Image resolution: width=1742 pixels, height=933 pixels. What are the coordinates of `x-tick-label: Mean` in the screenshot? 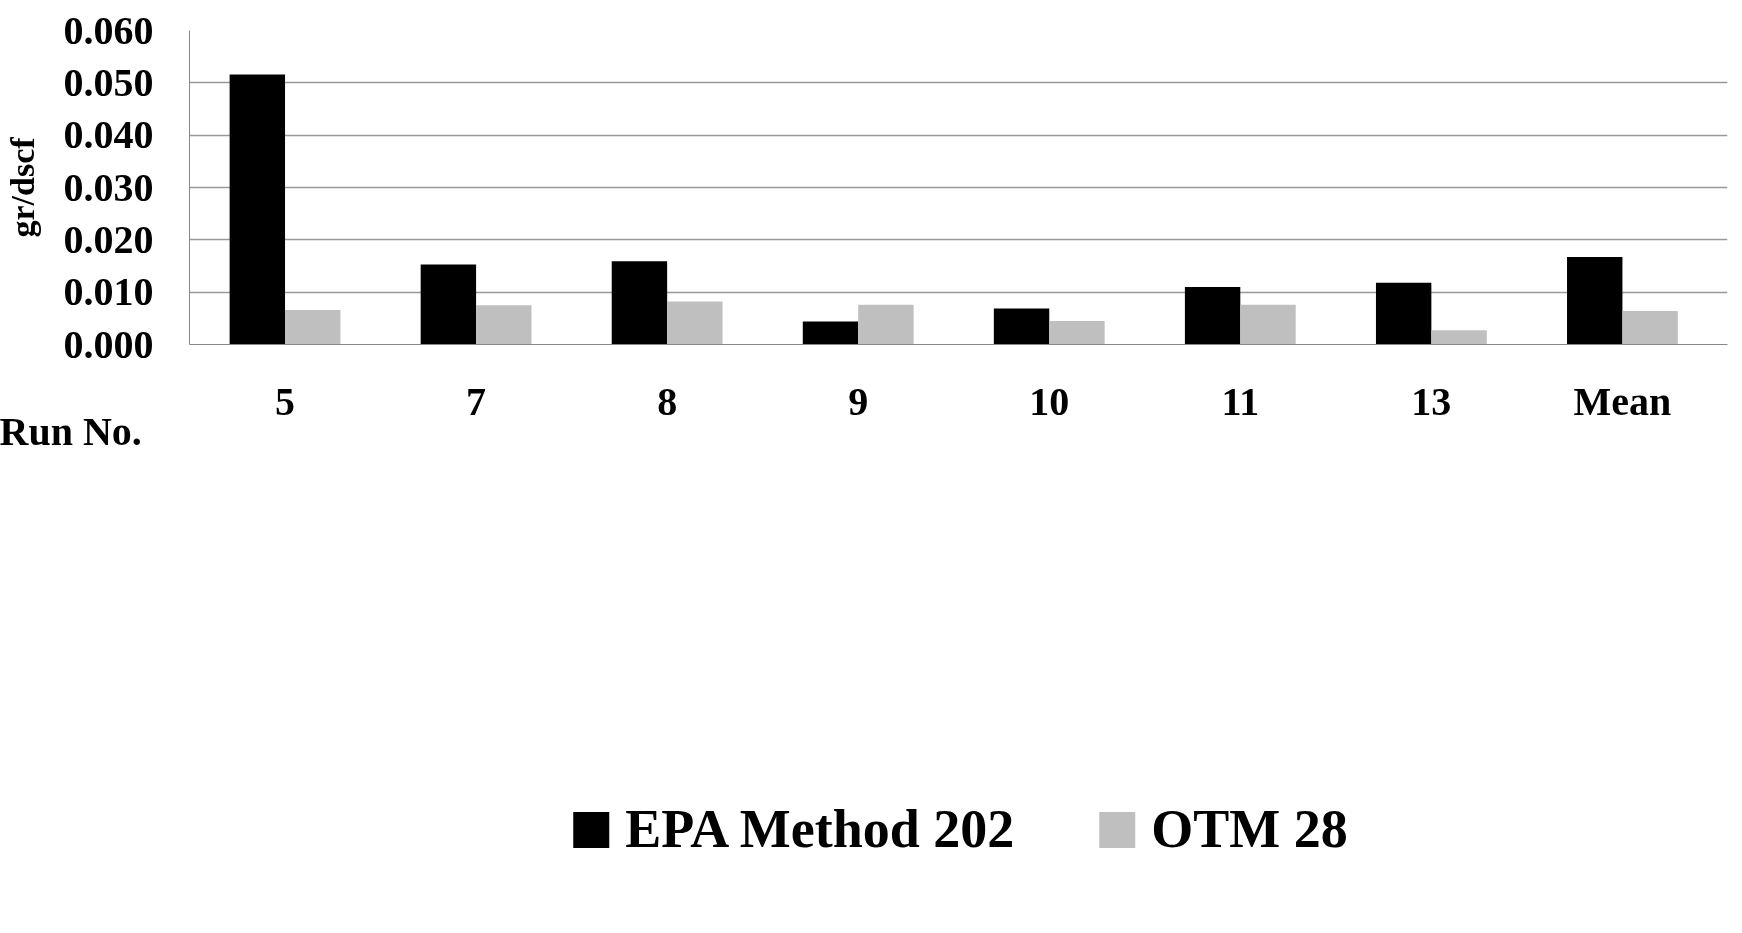 It's located at (1622, 401).